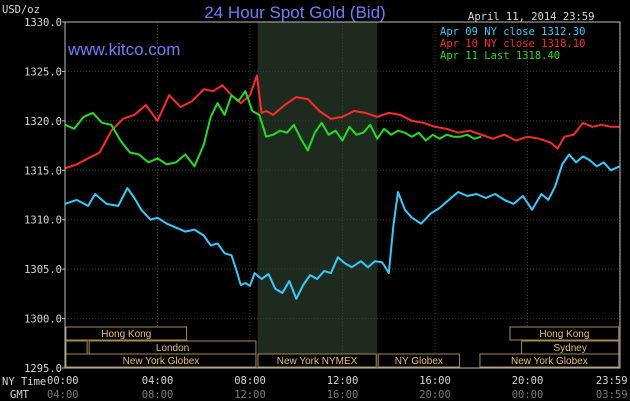 Image resolution: width=630 pixels, height=401 pixels. I want to click on y-tick-label: 1325.0, so click(43, 72).